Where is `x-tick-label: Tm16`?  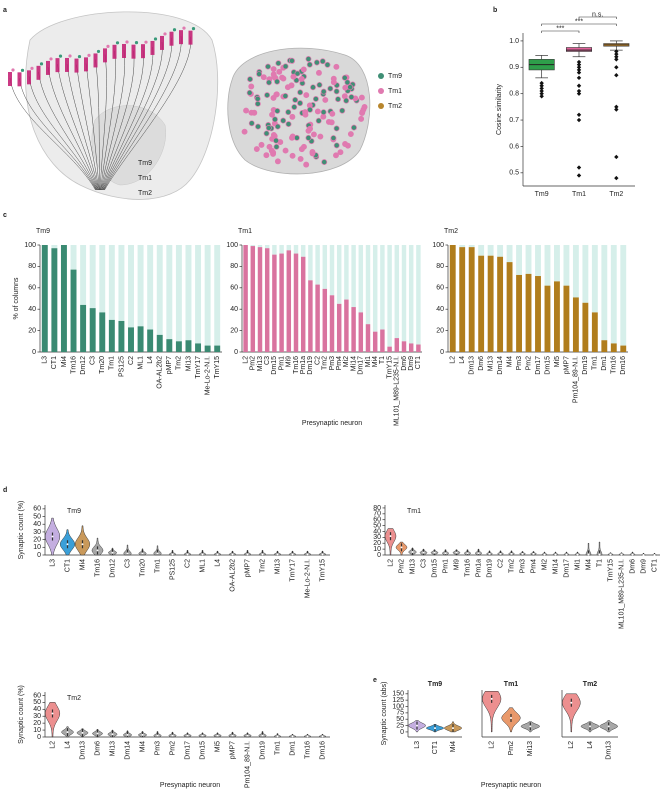 x-tick-label: Tm16 is located at coordinates (307, 750).